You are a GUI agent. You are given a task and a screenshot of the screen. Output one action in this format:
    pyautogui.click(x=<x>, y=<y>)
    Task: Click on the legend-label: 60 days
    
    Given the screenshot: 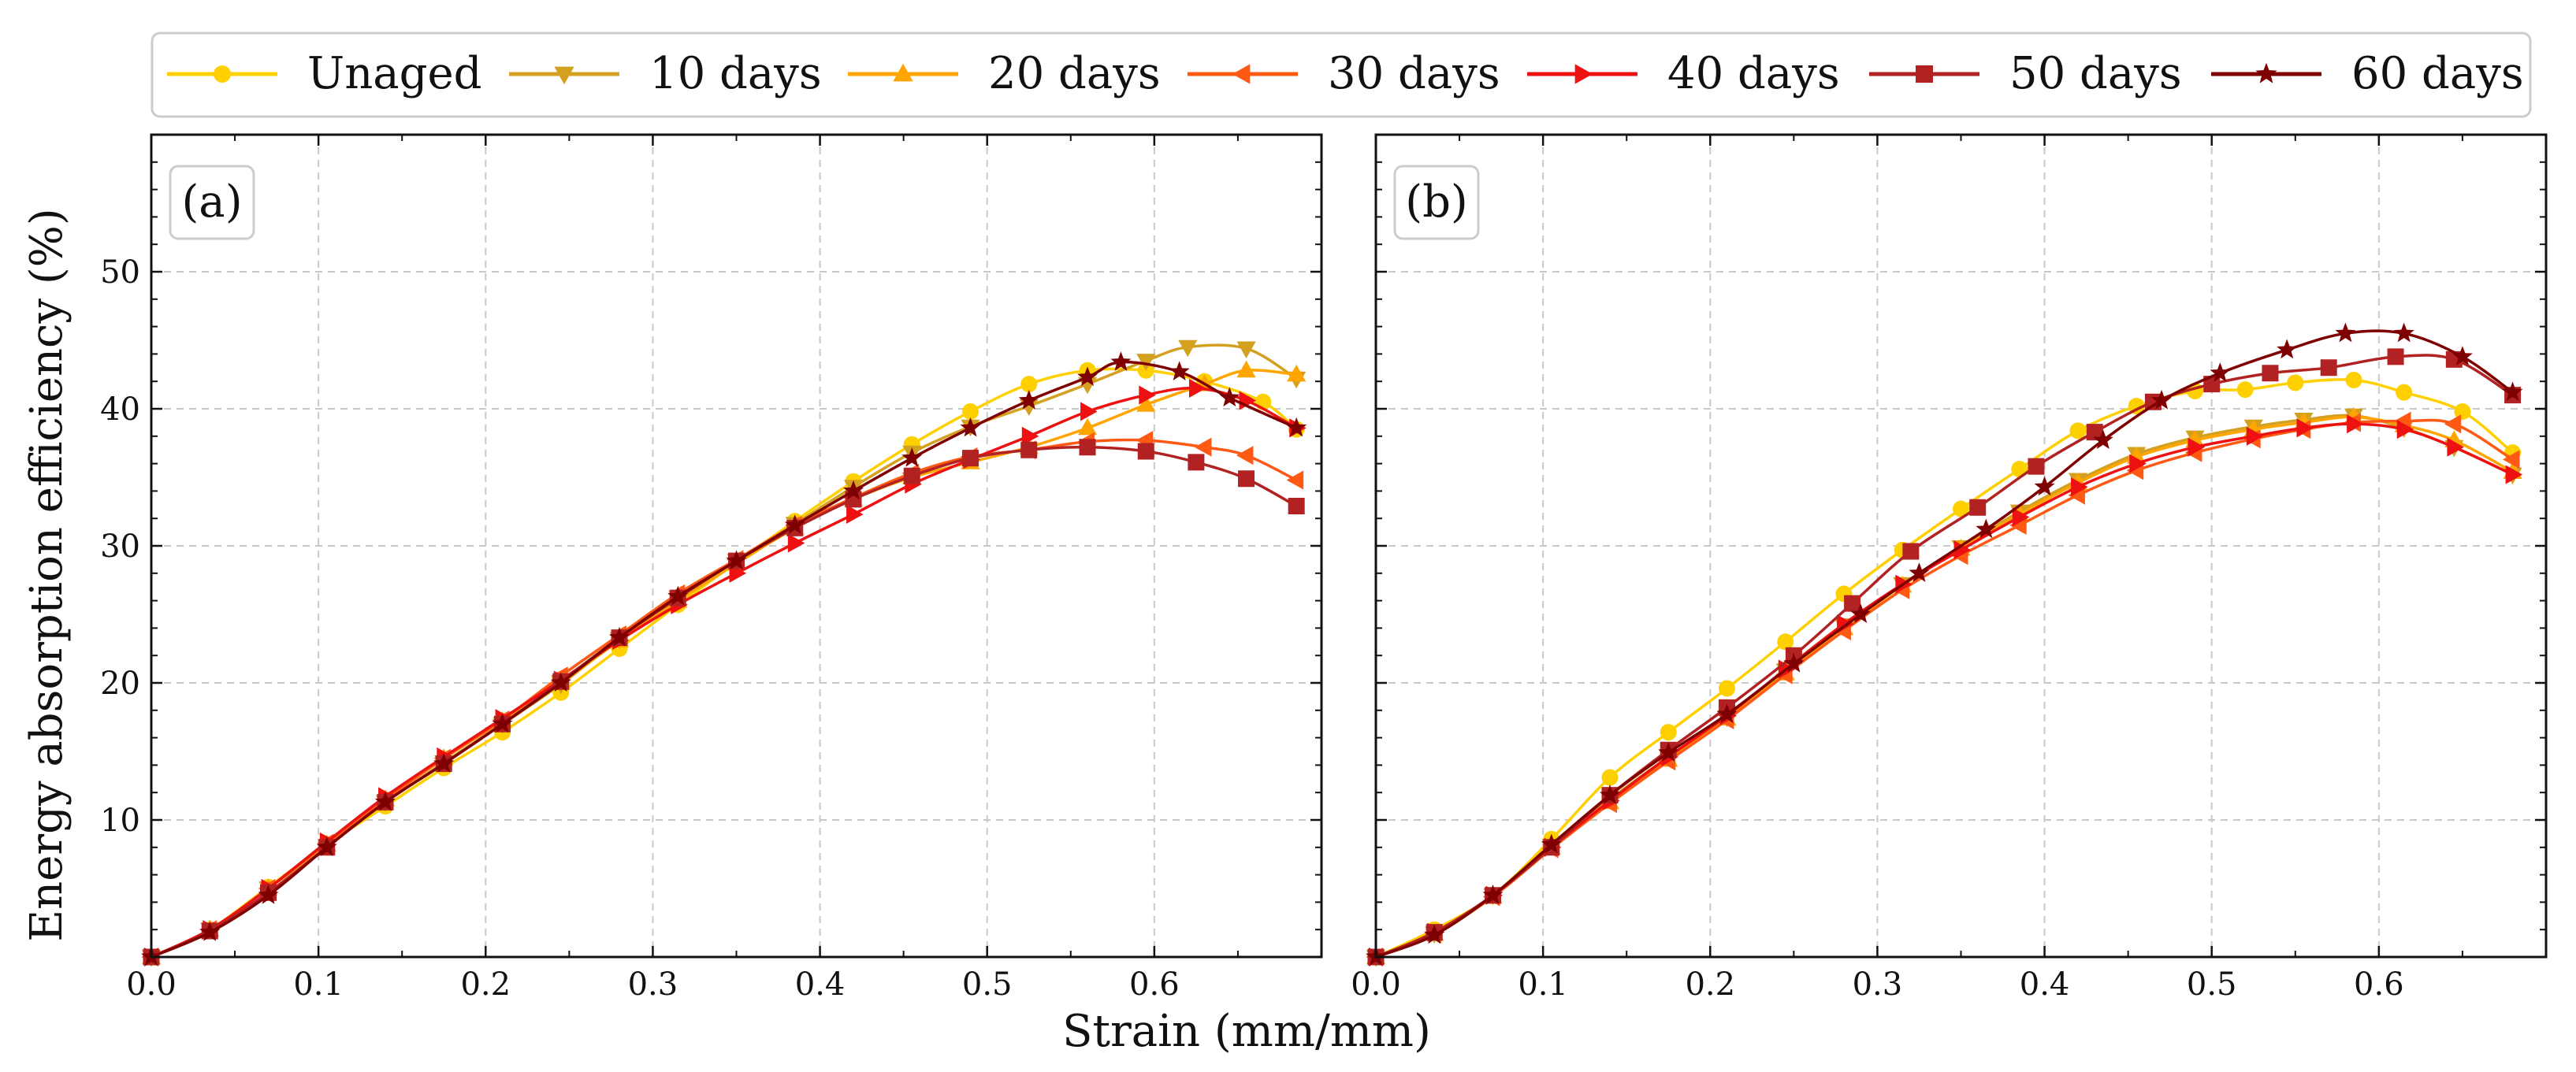 What is the action you would take?
    pyautogui.click(x=2437, y=73)
    